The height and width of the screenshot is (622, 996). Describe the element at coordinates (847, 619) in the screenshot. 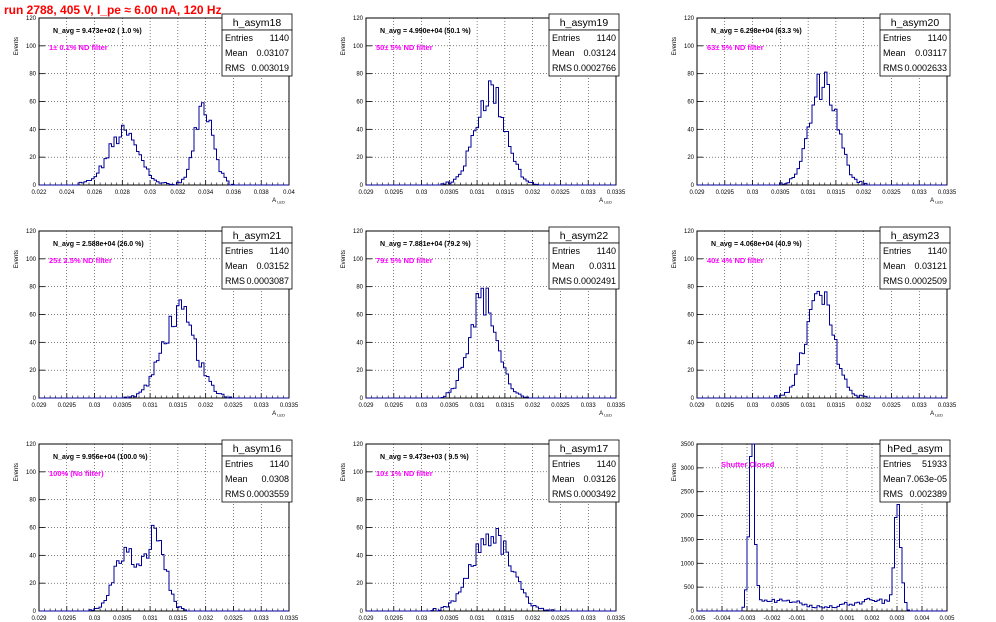

I see `x-tick-label: 0.001` at that location.